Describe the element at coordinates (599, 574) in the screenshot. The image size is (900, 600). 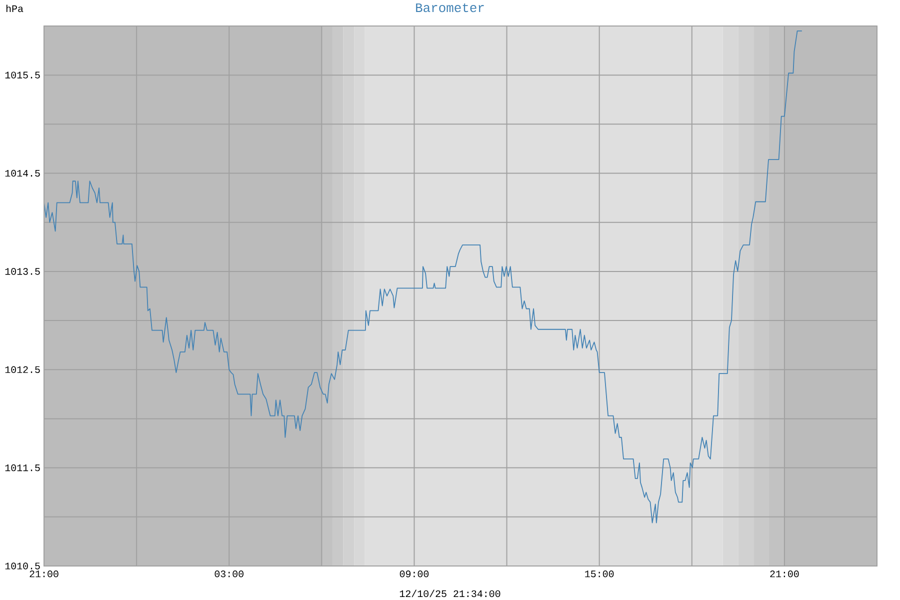
I see `x-tick-label: 15:00` at that location.